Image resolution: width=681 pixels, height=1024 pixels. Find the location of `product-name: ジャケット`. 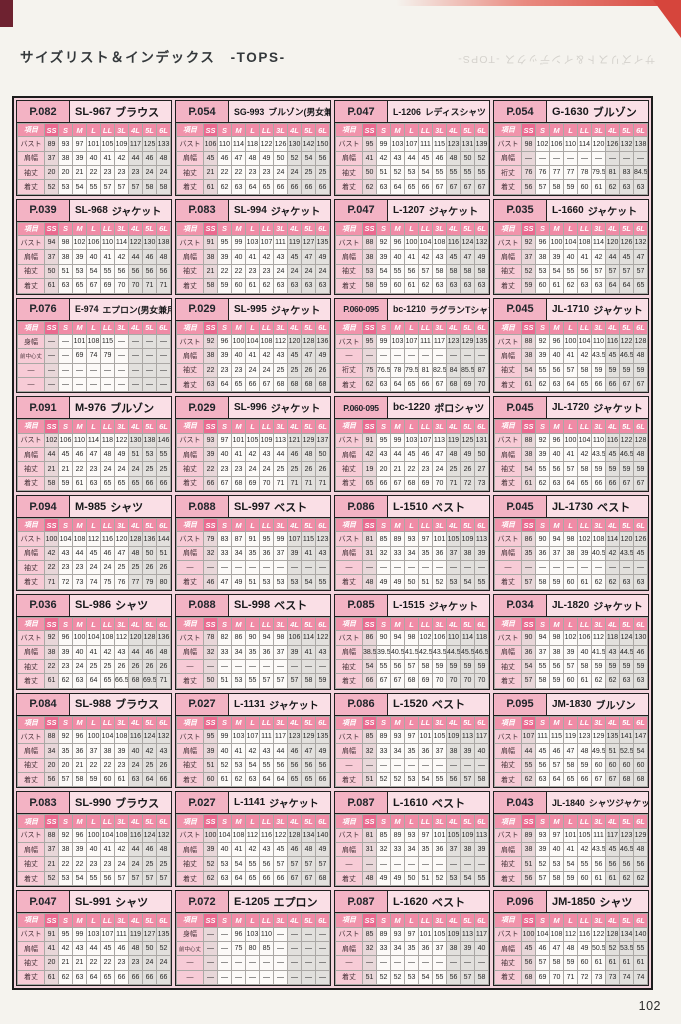

product-name: ジャケット is located at coordinates (453, 607).